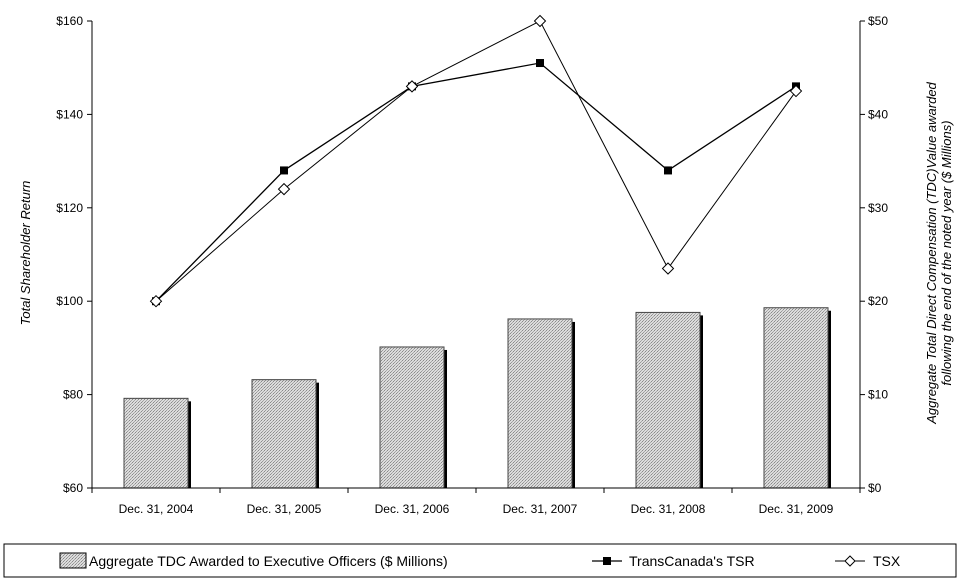  Describe the element at coordinates (540, 509) in the screenshot. I see `x-tick-label: Dec. 31, 2007` at that location.